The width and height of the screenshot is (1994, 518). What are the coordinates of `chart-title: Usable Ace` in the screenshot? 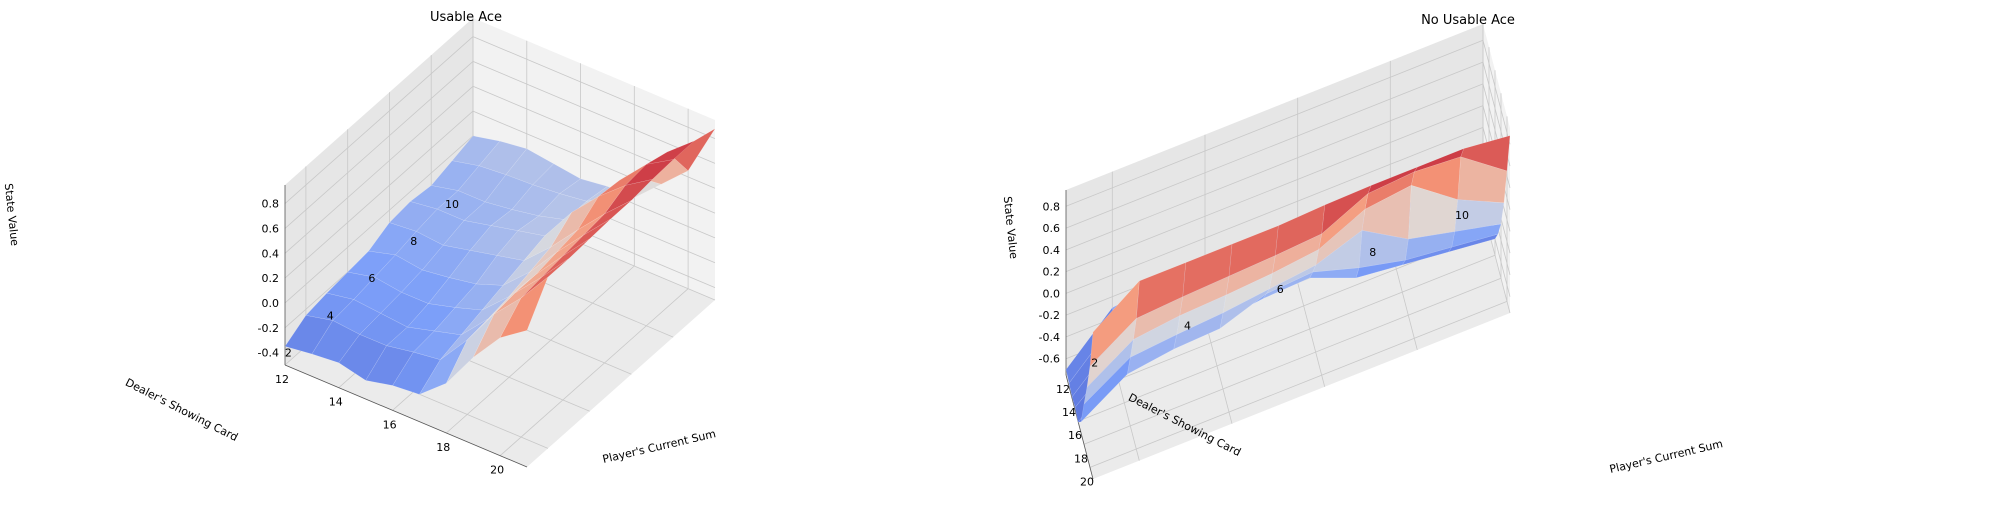 It's located at (466, 17).